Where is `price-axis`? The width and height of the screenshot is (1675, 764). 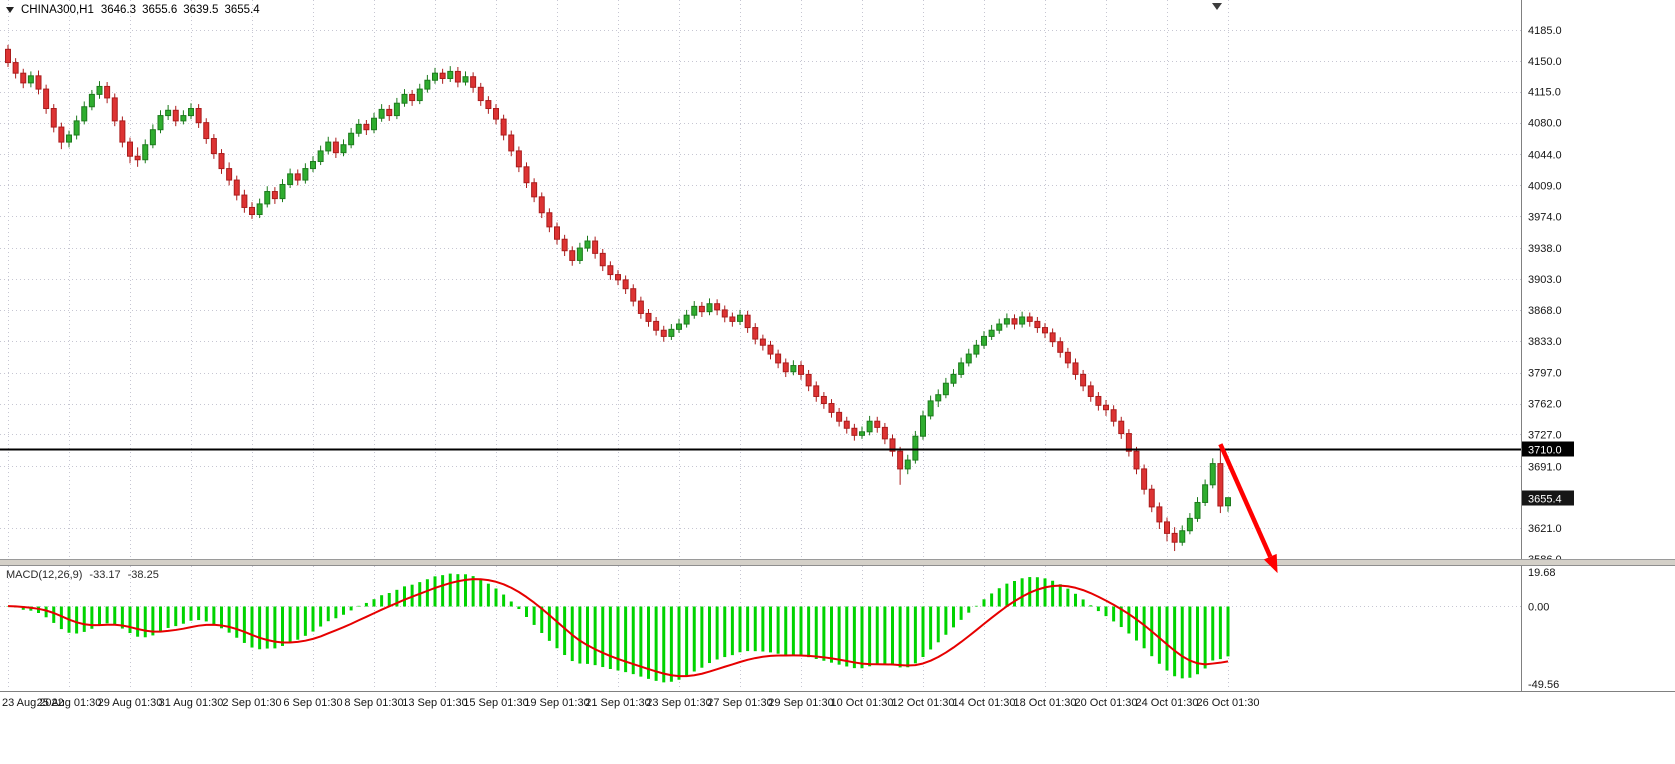 price-axis is located at coordinates (1598, 345).